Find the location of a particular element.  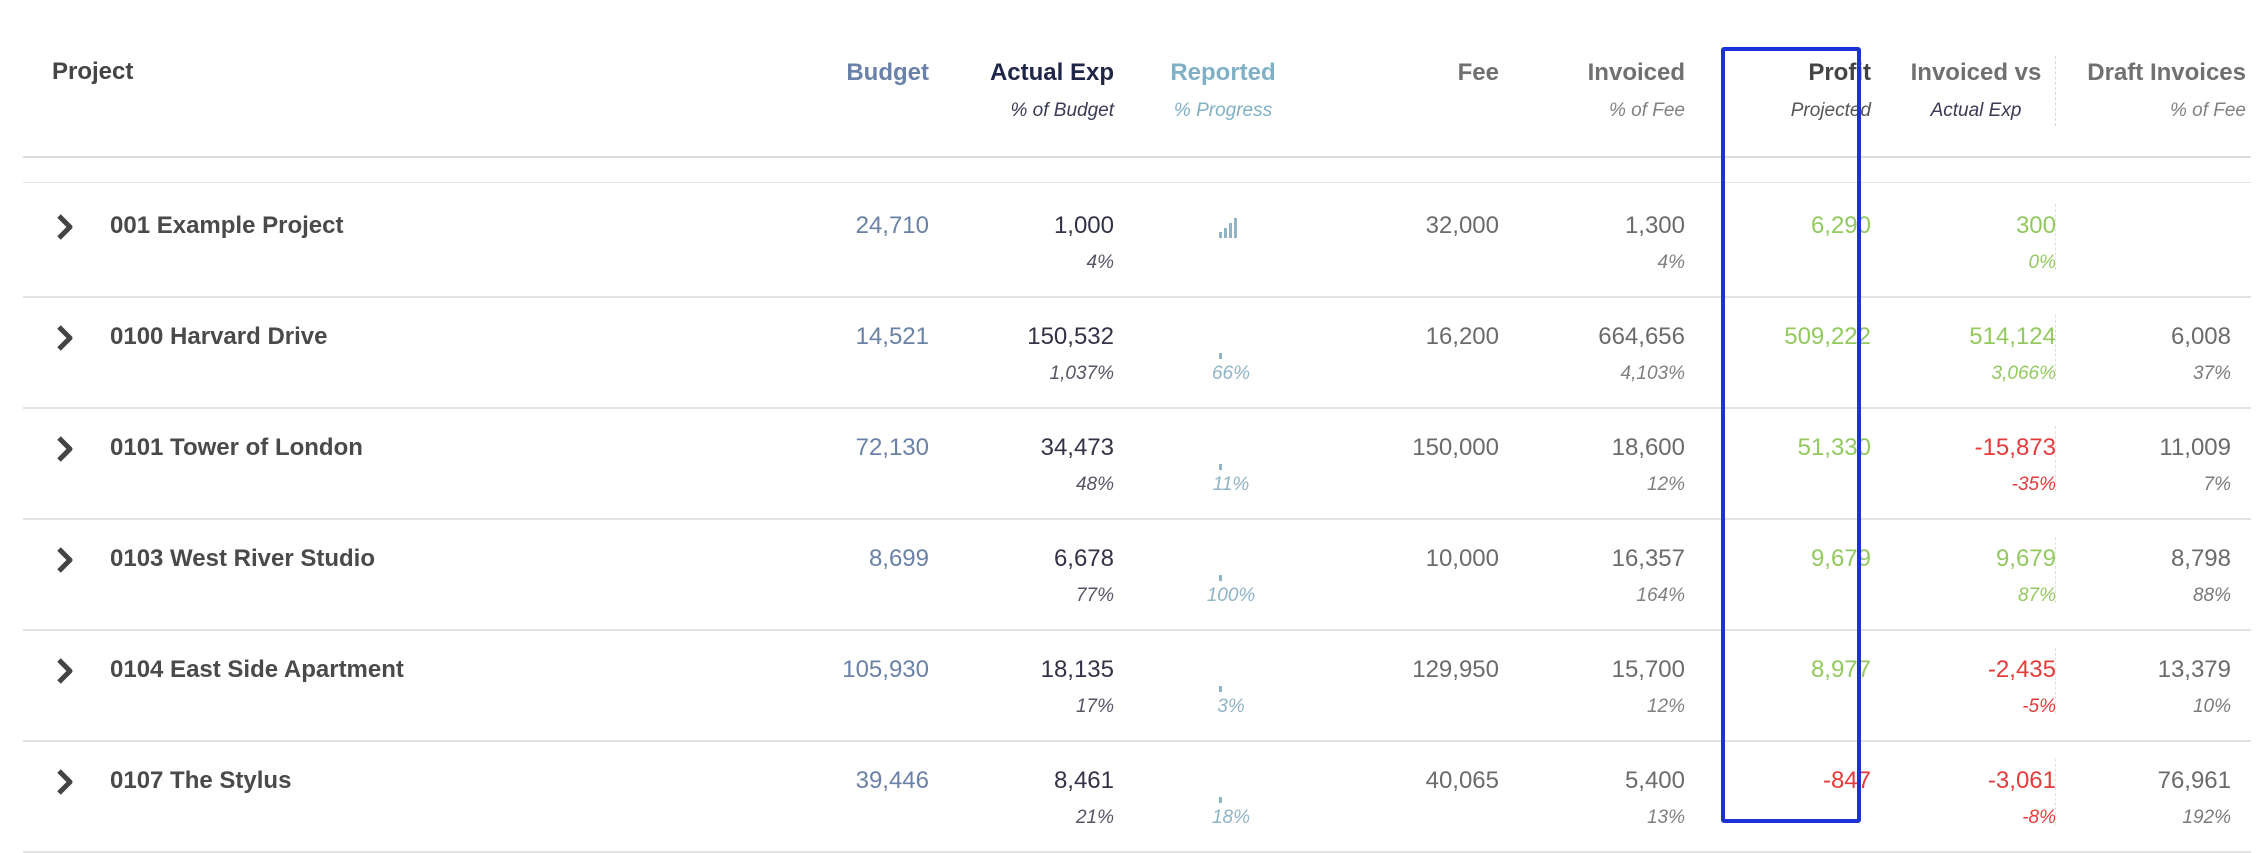

invoiced-vs-actual-value: -2,435 is located at coordinates (2021, 669).